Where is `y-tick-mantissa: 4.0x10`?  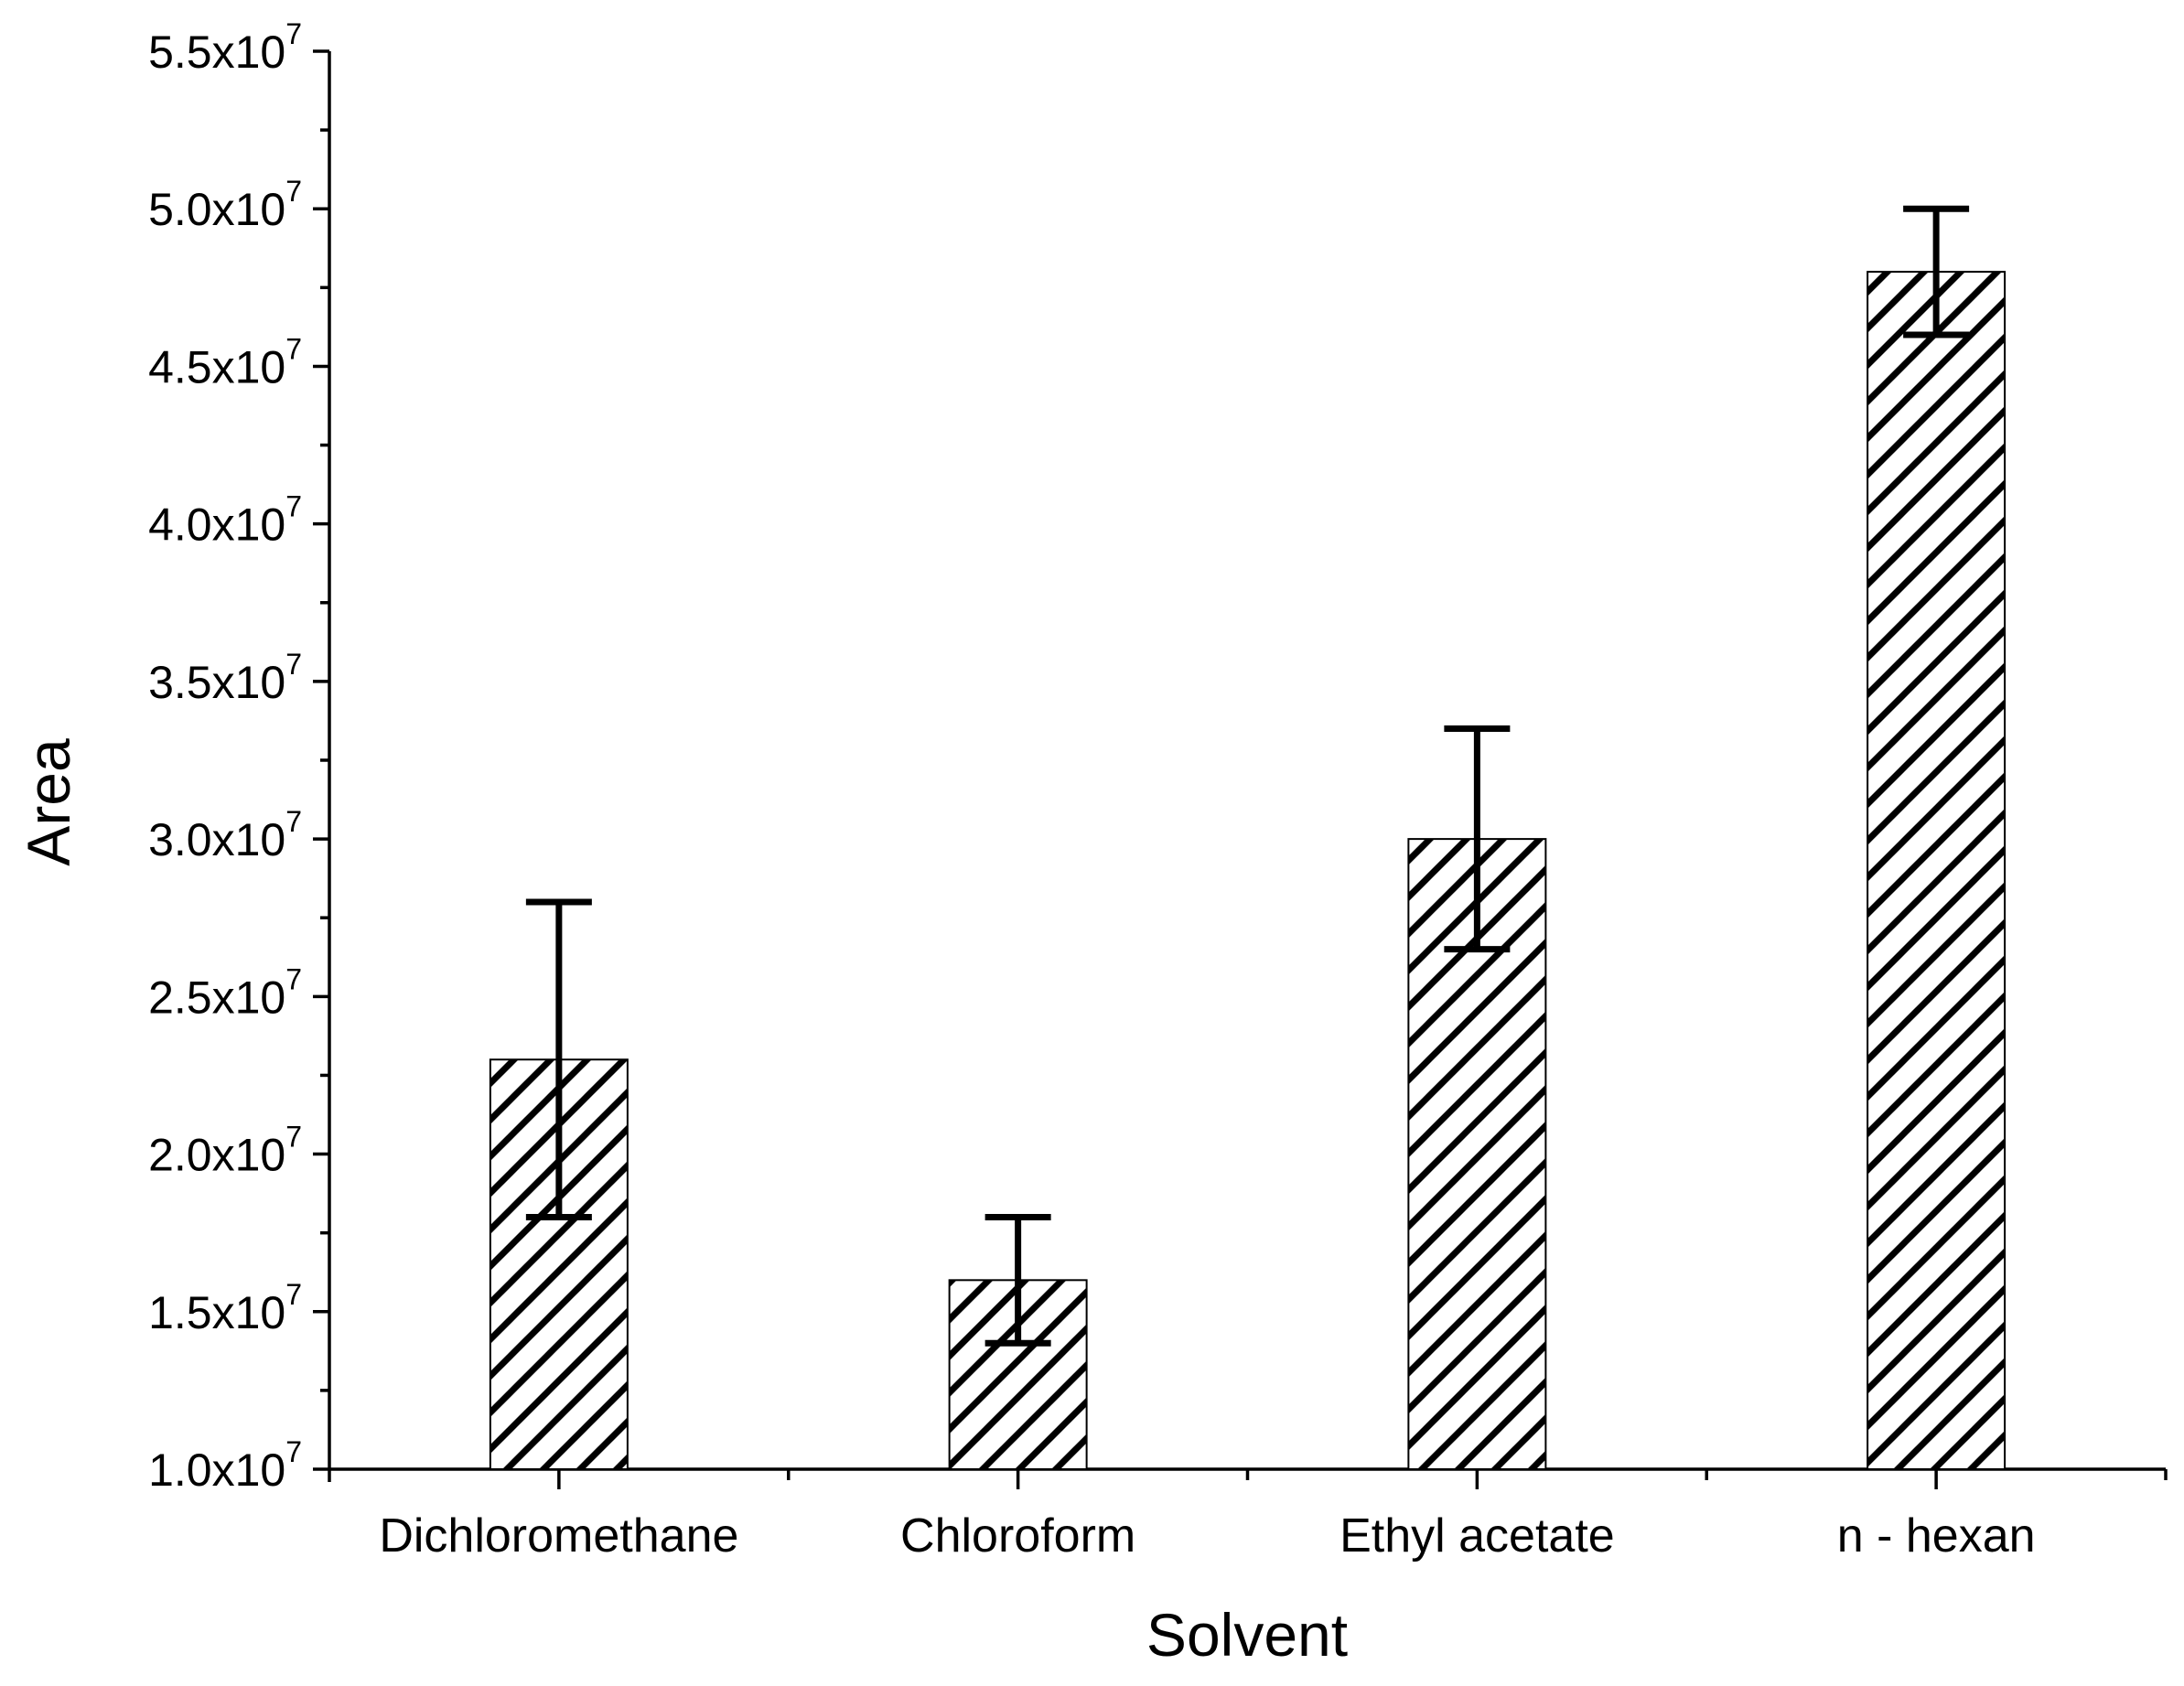 y-tick-mantissa: 4.0x10 is located at coordinates (216, 525).